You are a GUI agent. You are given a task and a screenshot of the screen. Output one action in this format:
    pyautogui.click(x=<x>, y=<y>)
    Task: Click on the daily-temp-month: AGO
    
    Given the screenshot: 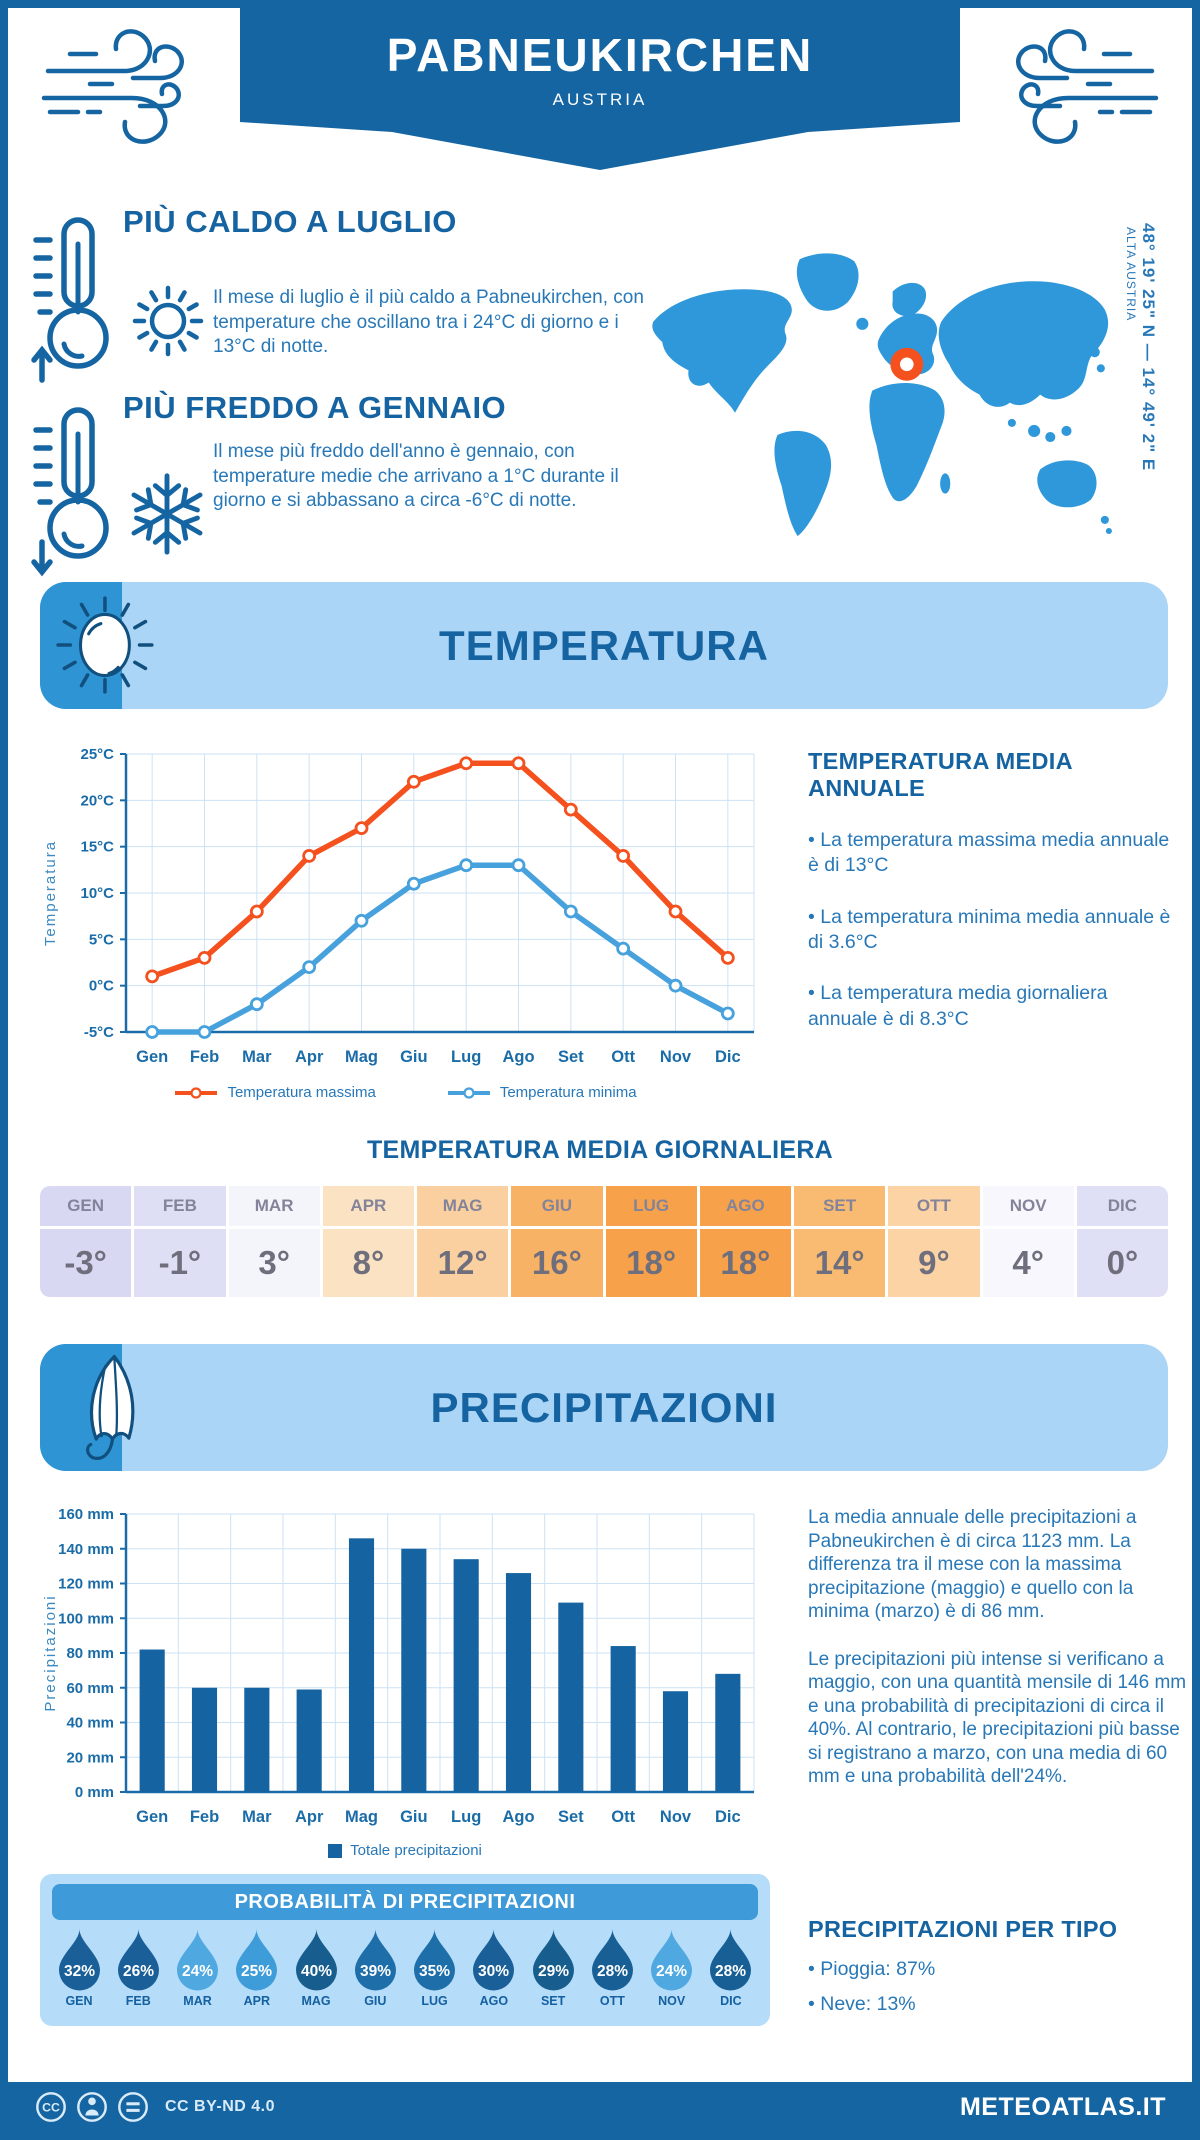 What is the action you would take?
    pyautogui.click(x=745, y=1206)
    